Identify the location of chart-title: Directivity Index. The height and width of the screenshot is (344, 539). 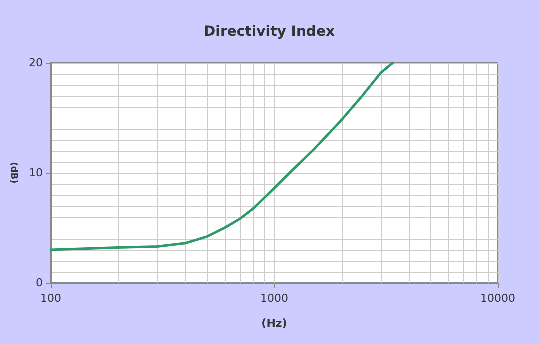
(269, 32).